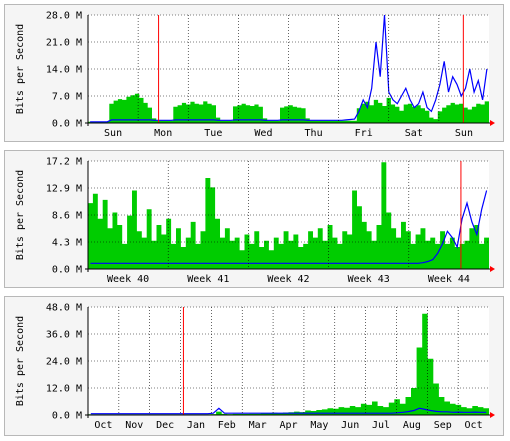 The width and height of the screenshot is (510, 441). Describe the element at coordinates (449, 279) in the screenshot. I see `x-tick-label: Week 44` at that location.